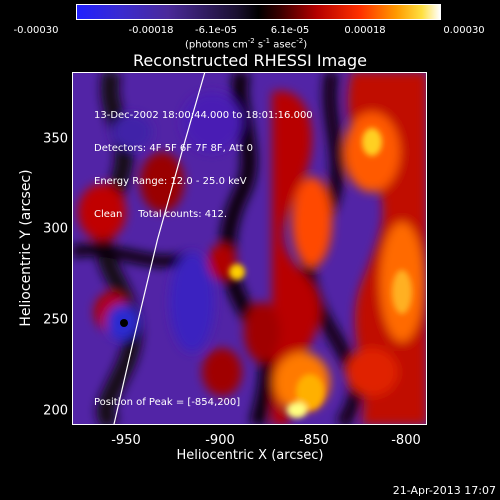 The image size is (500, 500). Describe the element at coordinates (55, 320) in the screenshot. I see `y-tick-label: 250` at that location.